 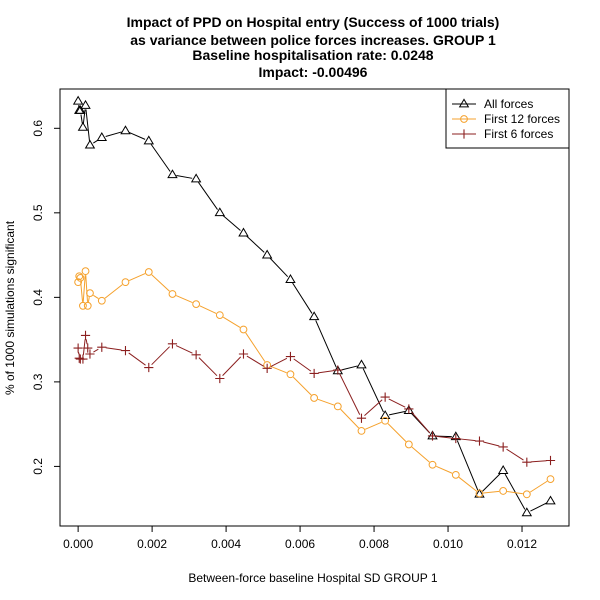 What do you see at coordinates (312, 55) in the screenshot?
I see `baseline-rate-text: Baseline hospitalisation rate: 0.0248` at bounding box center [312, 55].